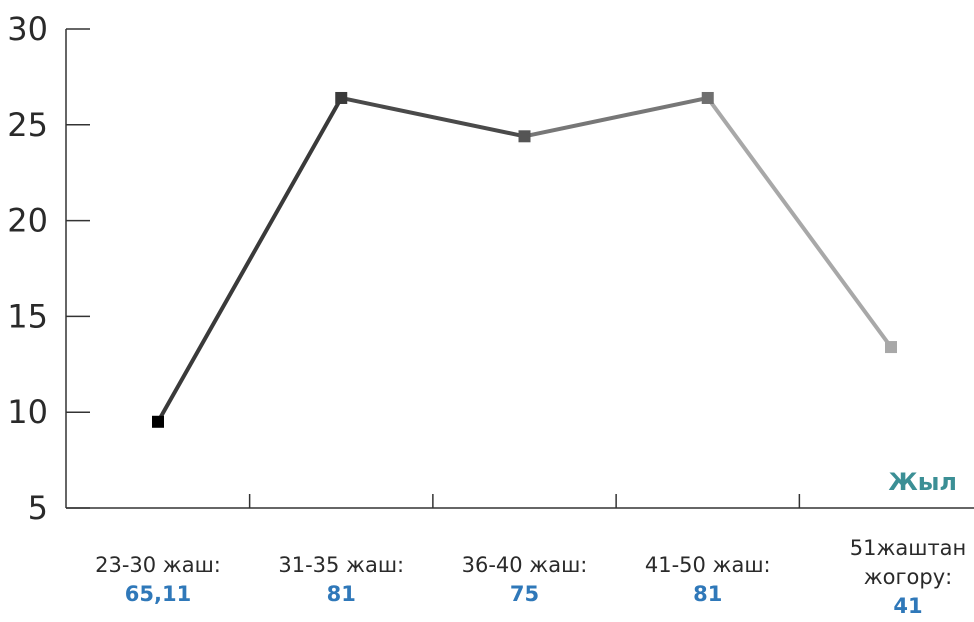 The height and width of the screenshot is (622, 974). I want to click on y-tick-label: 15, so click(27, 316).